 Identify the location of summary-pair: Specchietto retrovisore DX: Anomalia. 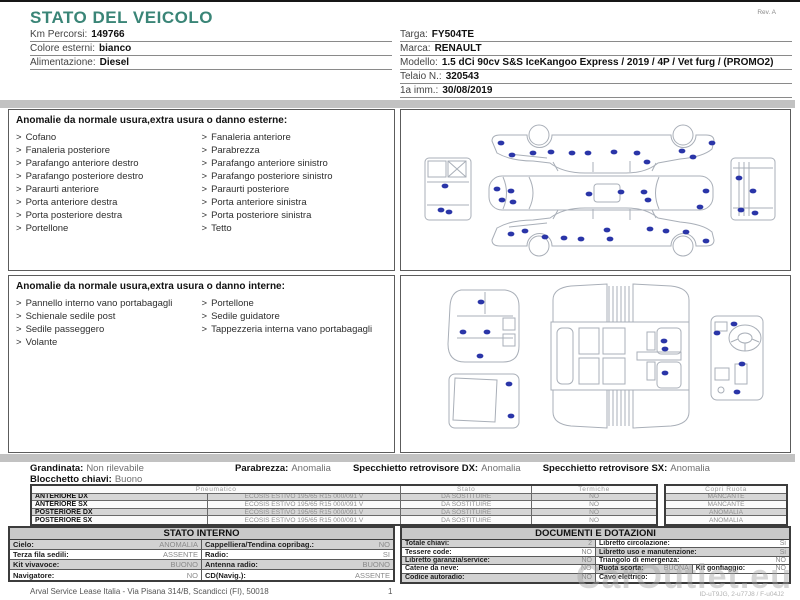
(437, 474).